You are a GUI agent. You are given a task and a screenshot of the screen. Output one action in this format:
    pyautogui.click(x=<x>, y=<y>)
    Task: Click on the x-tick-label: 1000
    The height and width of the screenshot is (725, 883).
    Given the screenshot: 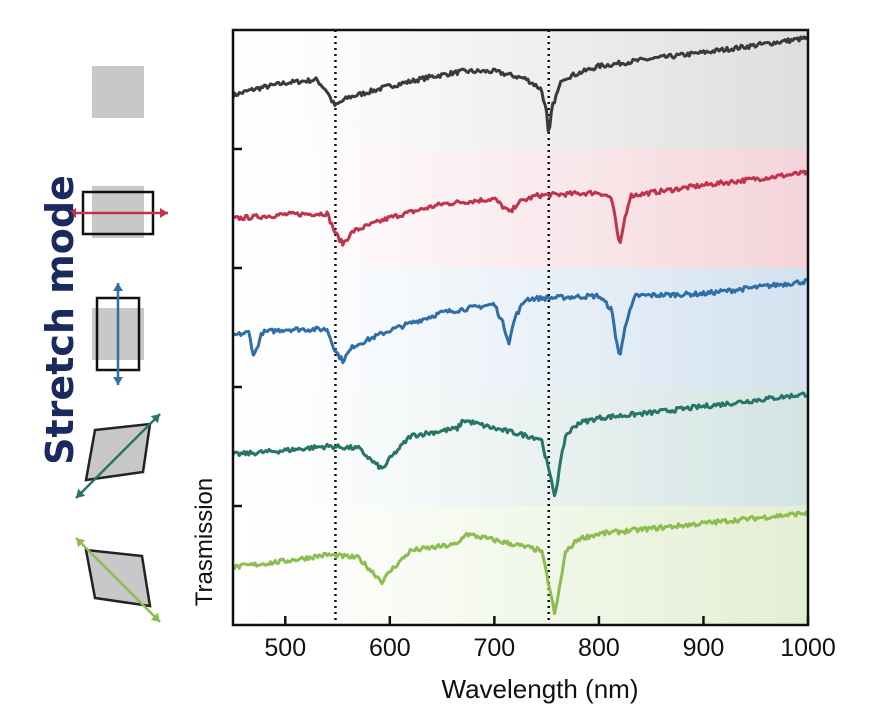 What is the action you would take?
    pyautogui.click(x=808, y=648)
    